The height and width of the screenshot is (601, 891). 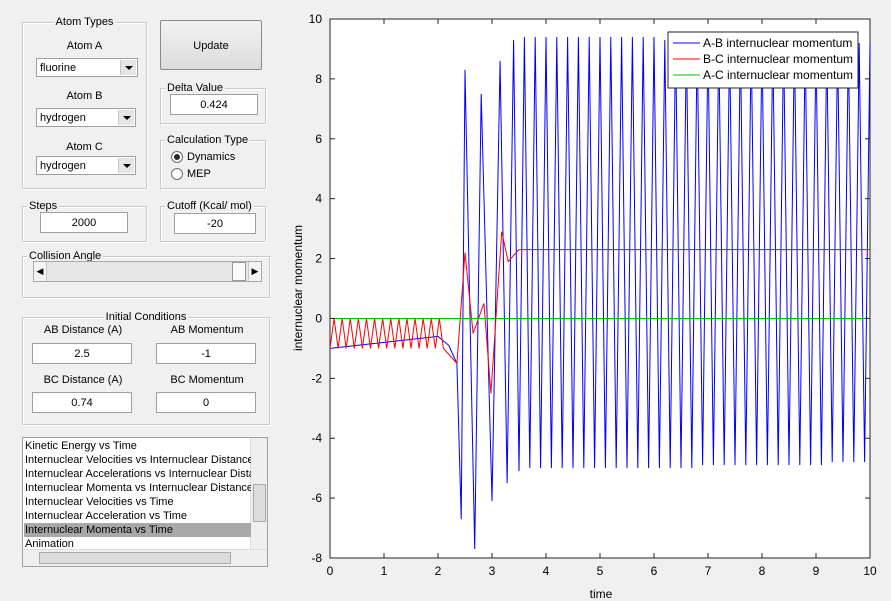 I want to click on bc-distance-input: 0.74, so click(x=82, y=402).